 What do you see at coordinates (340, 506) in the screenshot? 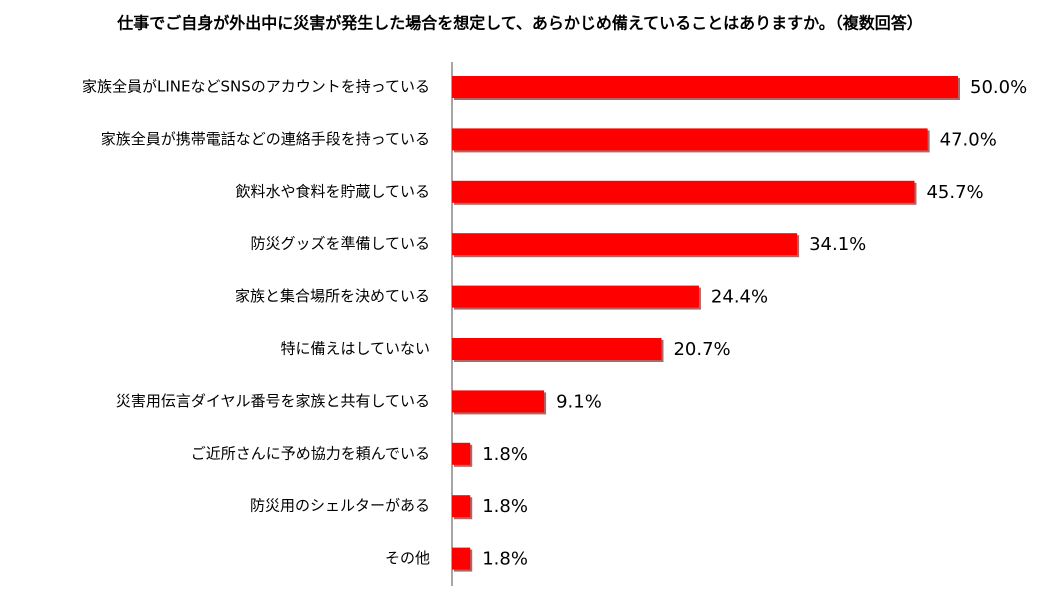
I see `category-label: 防災用のシェルターがある` at bounding box center [340, 506].